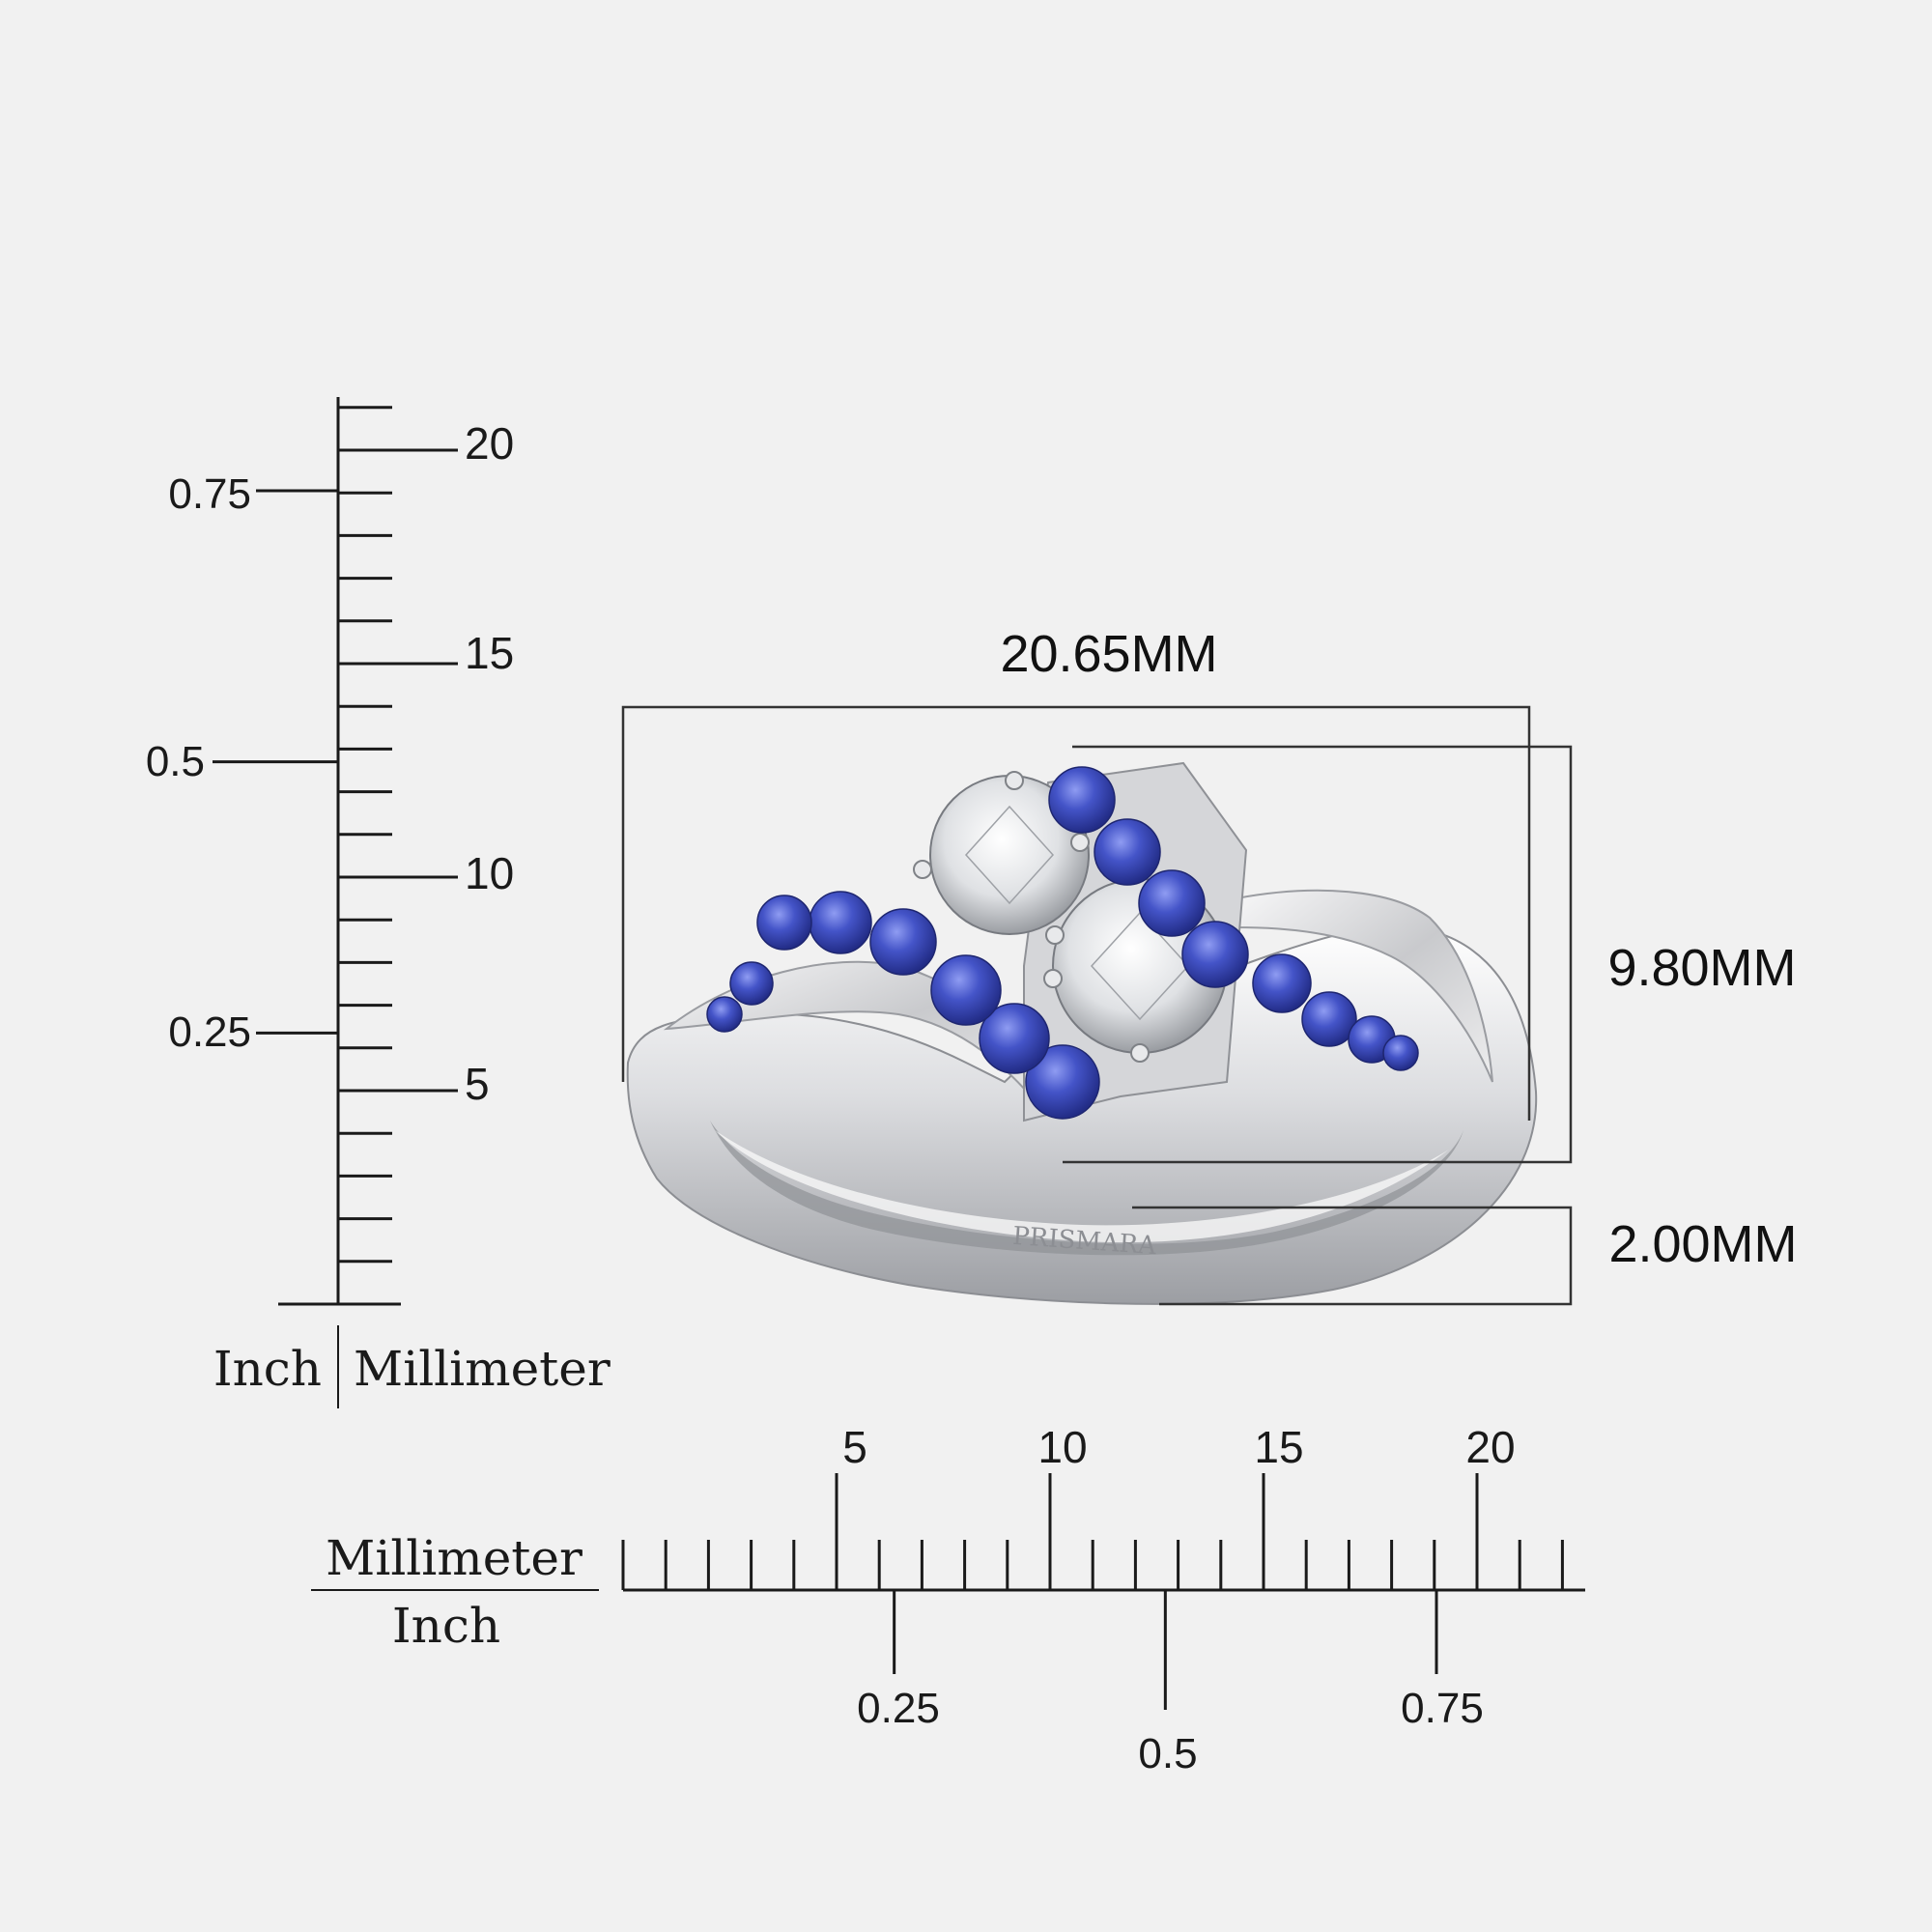 The image size is (1932, 1932). Describe the element at coordinates (1108, 654) in the screenshot. I see `dimension-width-label: 20.65MM` at that location.